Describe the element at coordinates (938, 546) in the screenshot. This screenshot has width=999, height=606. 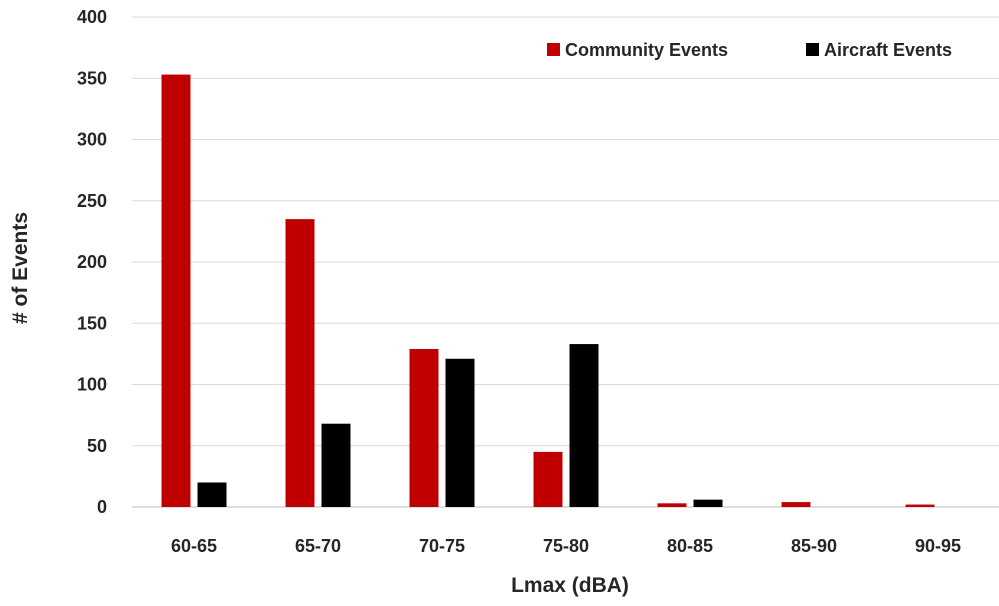
I see `x-tick-label: 90-95` at that location.